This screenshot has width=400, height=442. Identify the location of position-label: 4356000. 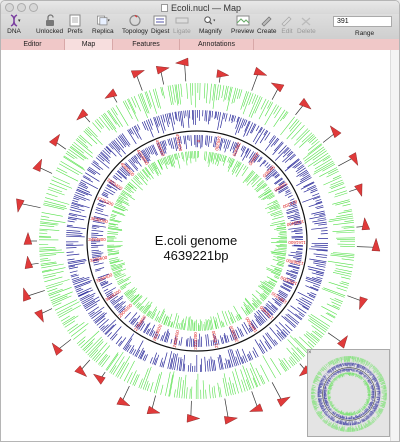
(160, 148).